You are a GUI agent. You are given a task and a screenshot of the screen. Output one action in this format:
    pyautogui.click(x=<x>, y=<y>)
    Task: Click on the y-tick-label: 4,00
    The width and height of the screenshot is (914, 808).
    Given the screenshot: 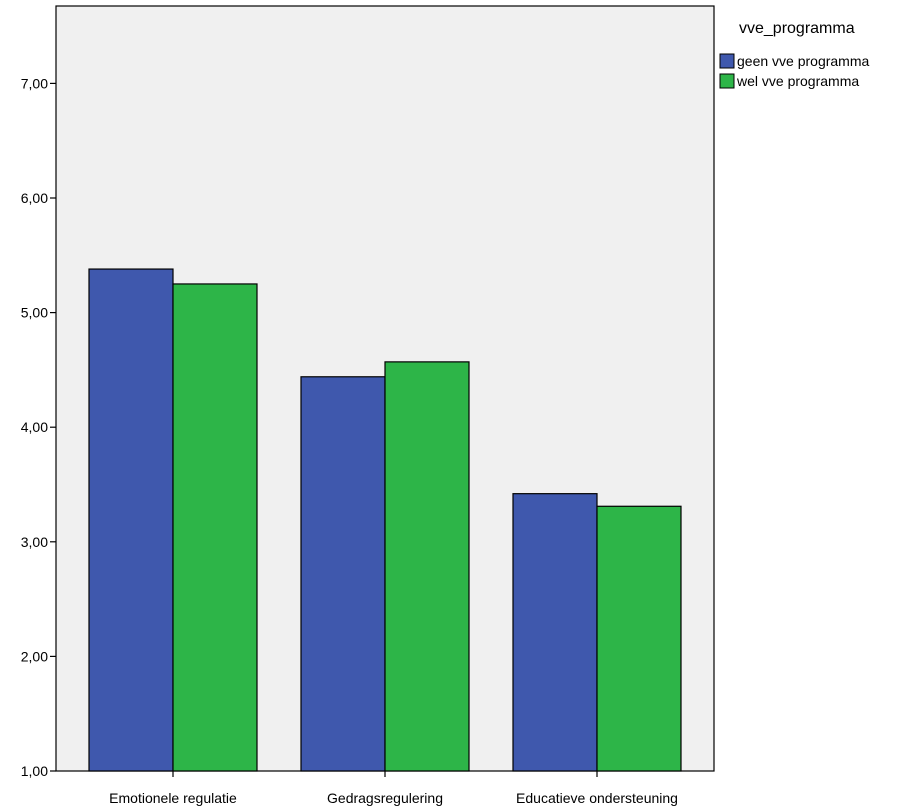 What is the action you would take?
    pyautogui.click(x=34, y=427)
    